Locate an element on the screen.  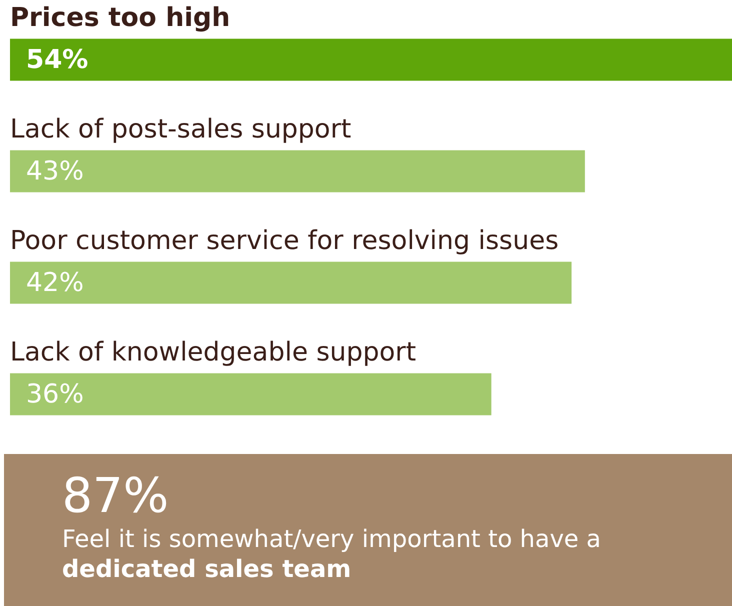
y-tick-label: Lack of post-sales support is located at coordinates (181, 129).